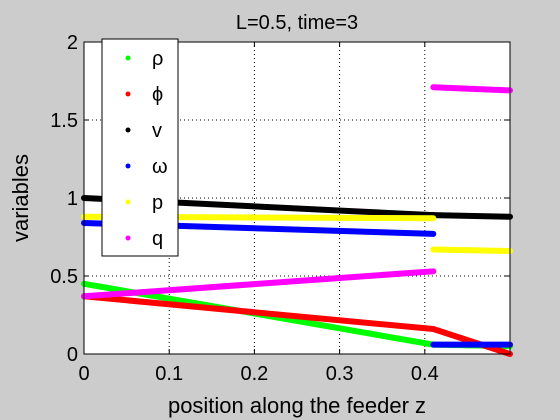  I want to click on y-tick-label: 1, so click(72, 199).